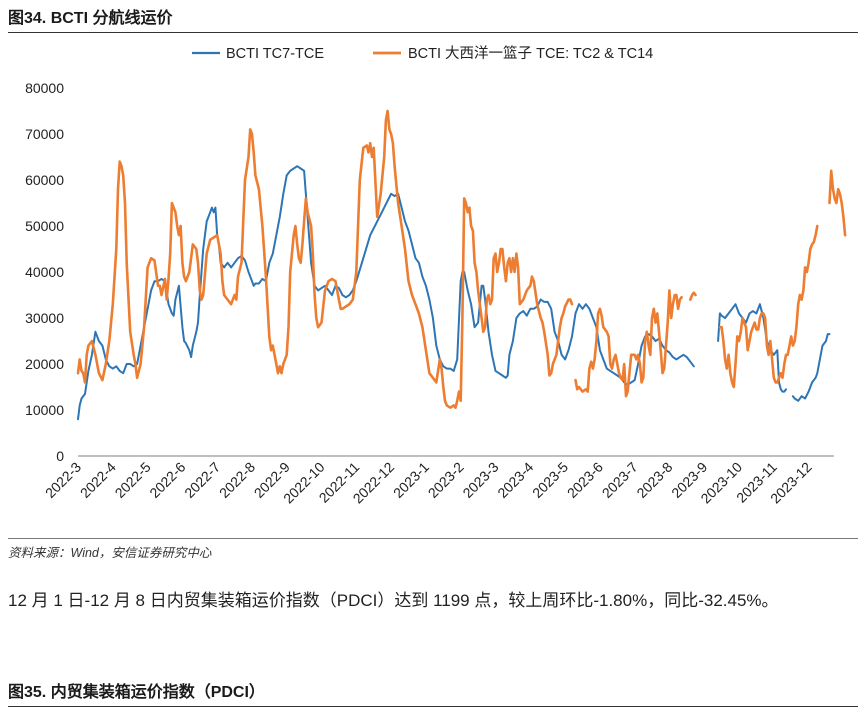 This screenshot has height=711, width=867. Describe the element at coordinates (44, 226) in the screenshot. I see `y-tick-label: 50000` at that location.